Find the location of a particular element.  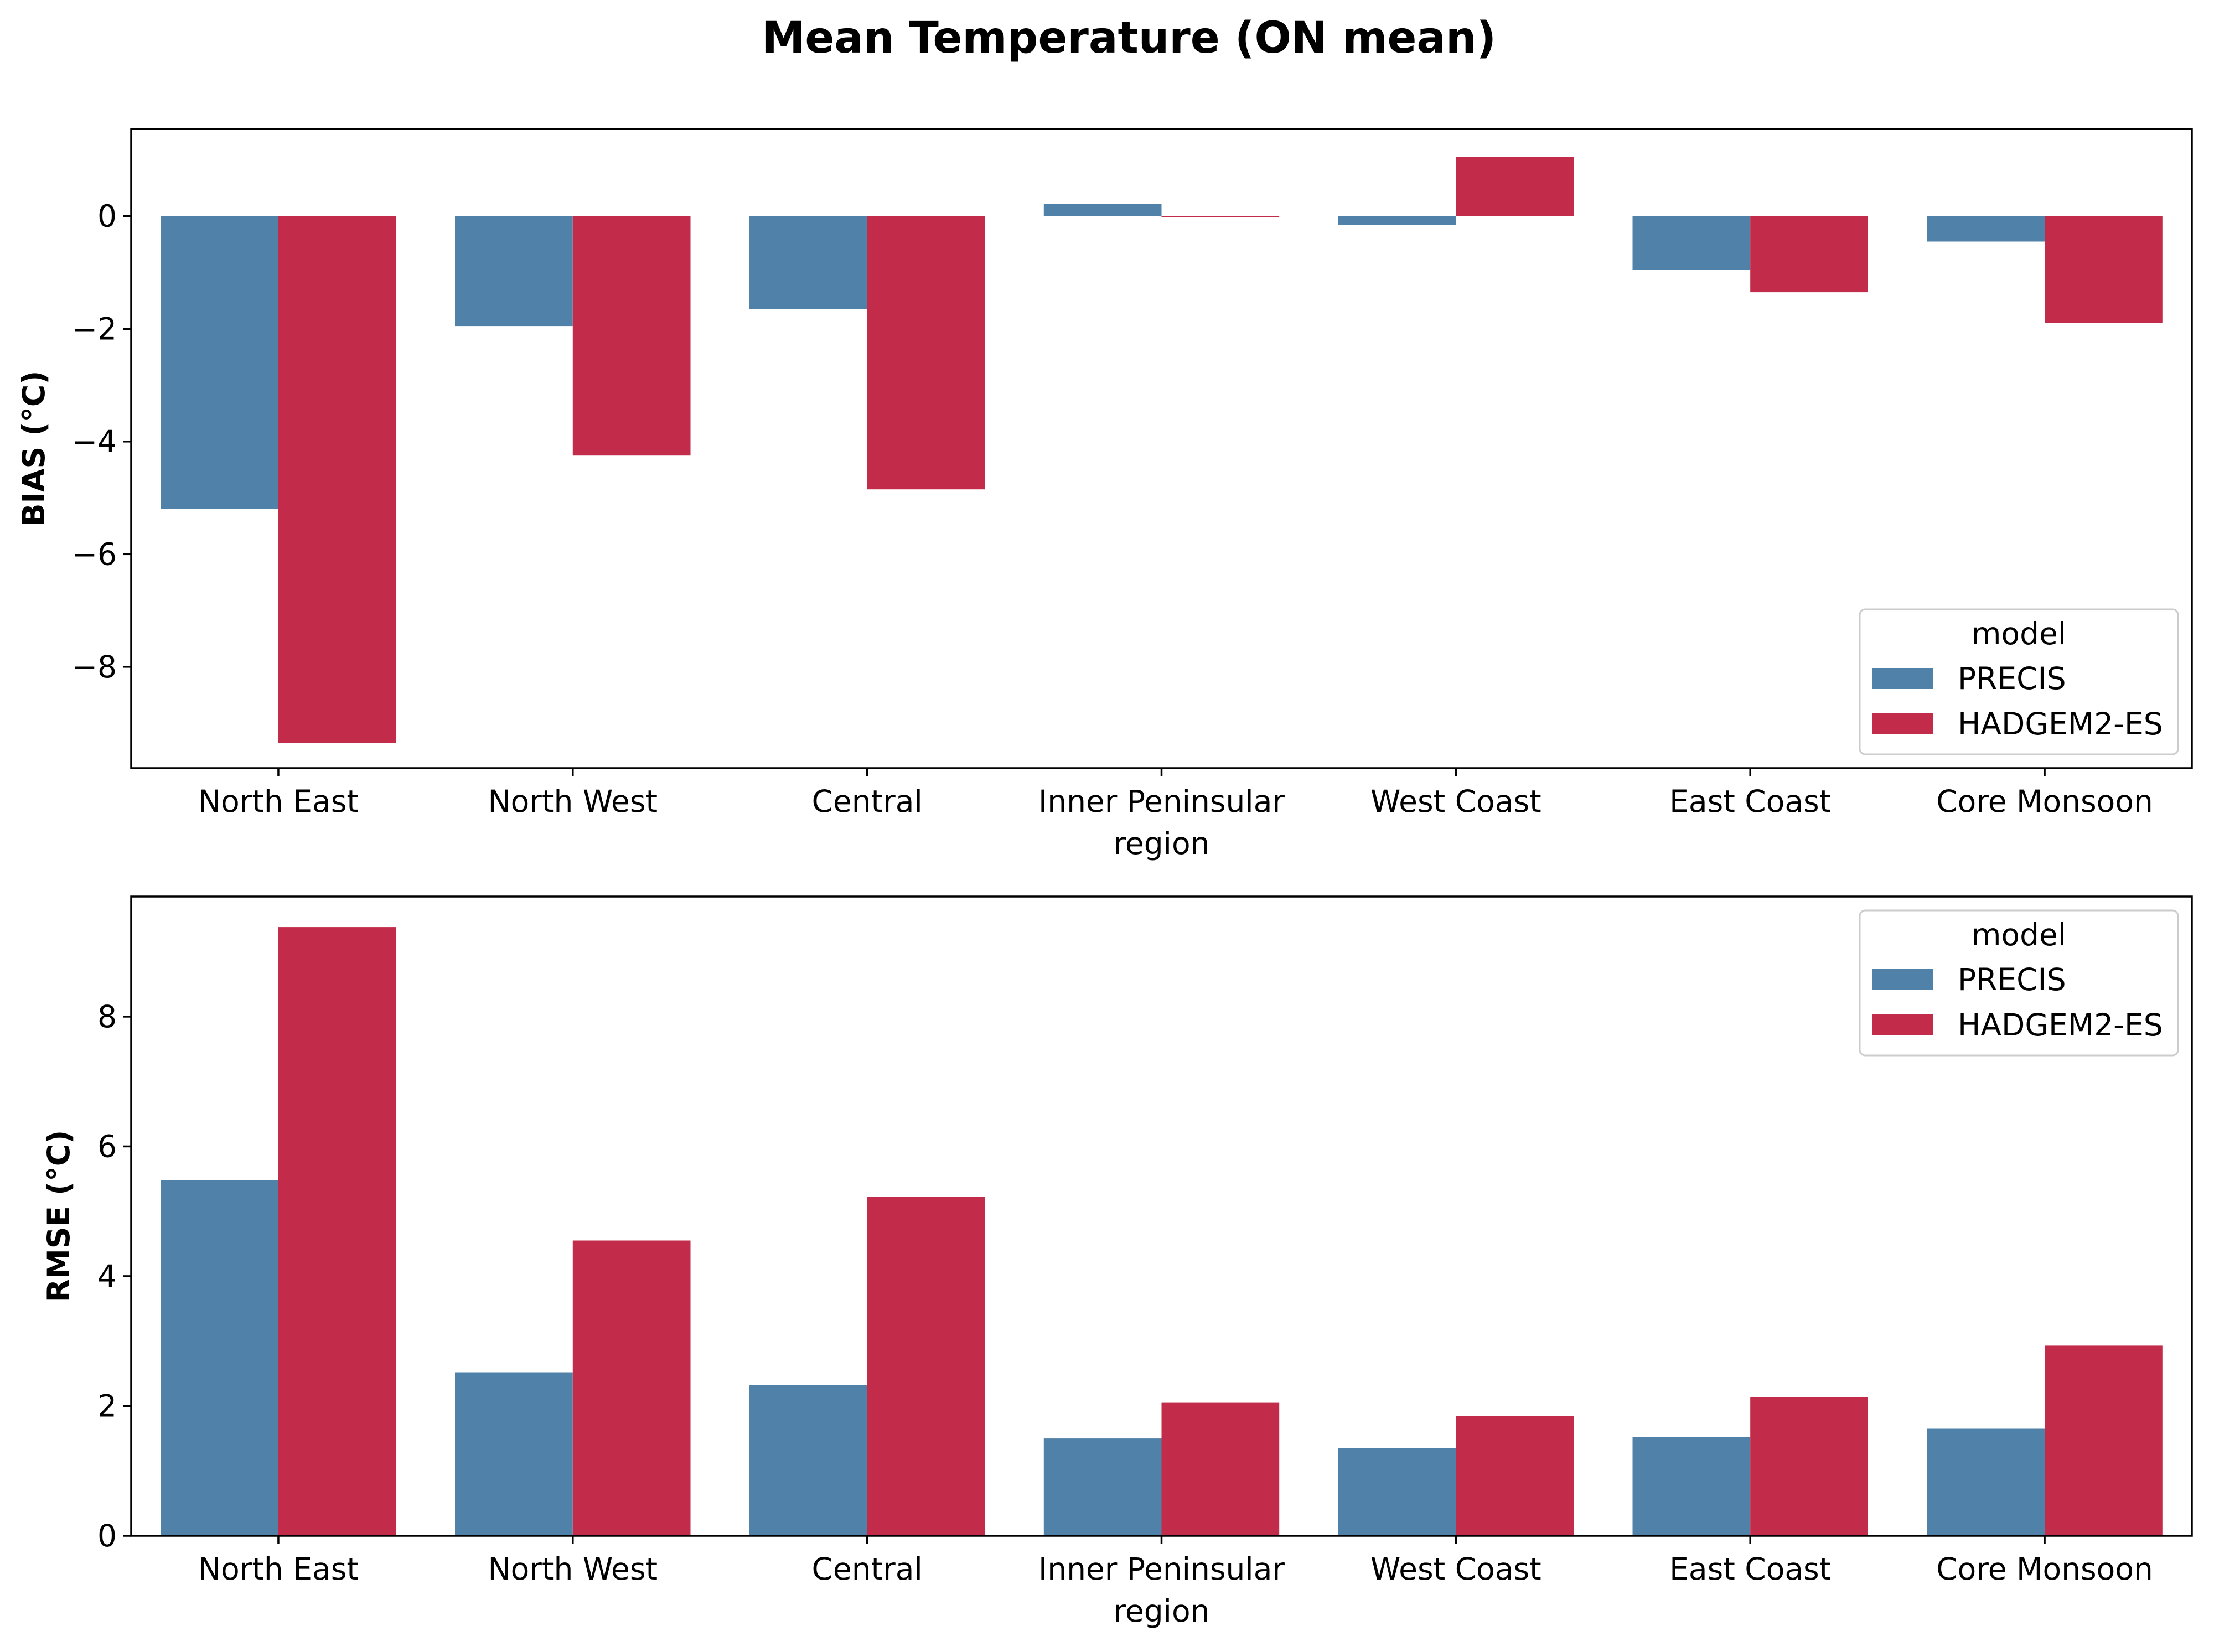

y-tick-label: 8 is located at coordinates (107, 1016).